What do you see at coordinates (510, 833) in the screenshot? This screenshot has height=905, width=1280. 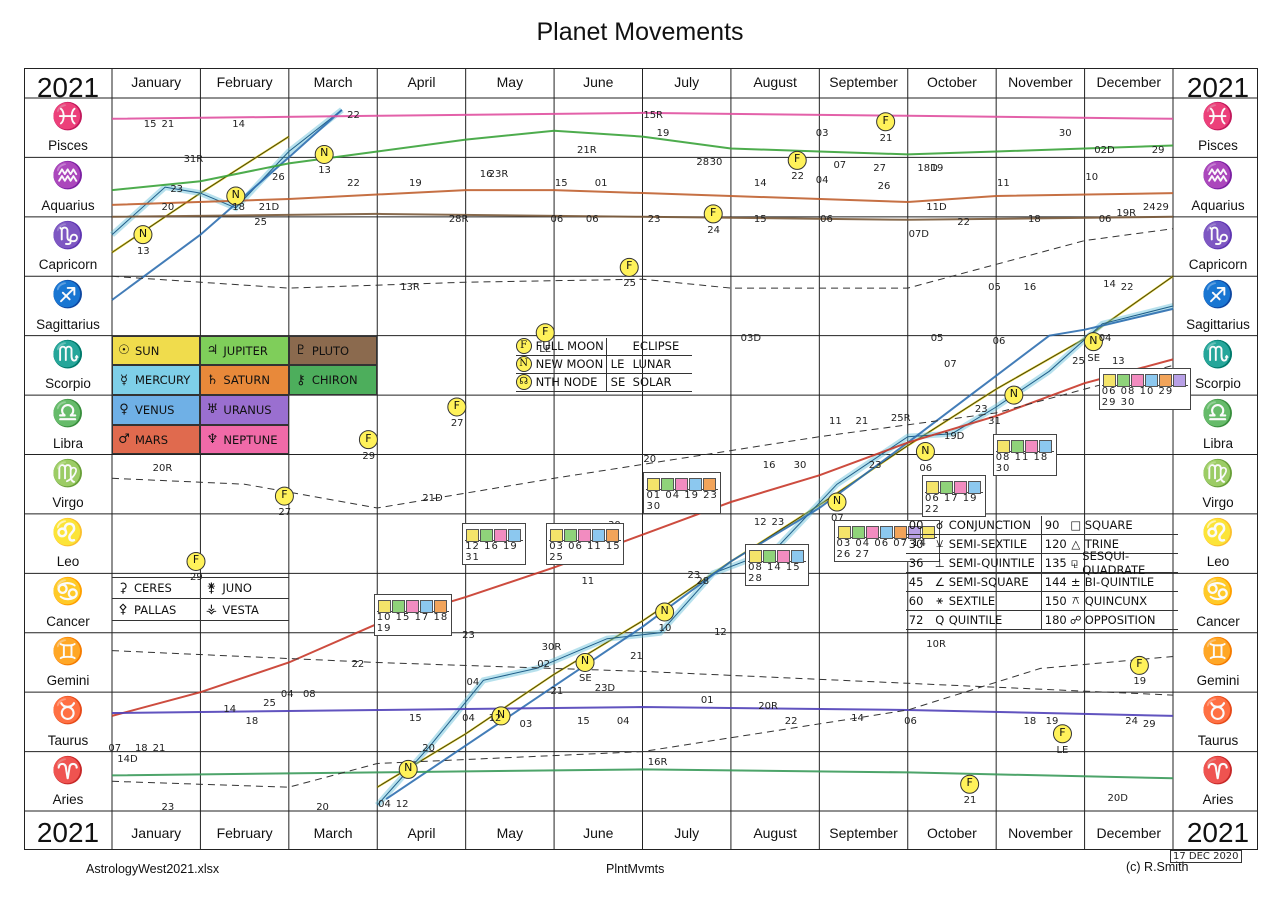 I see `month-footer: May` at bounding box center [510, 833].